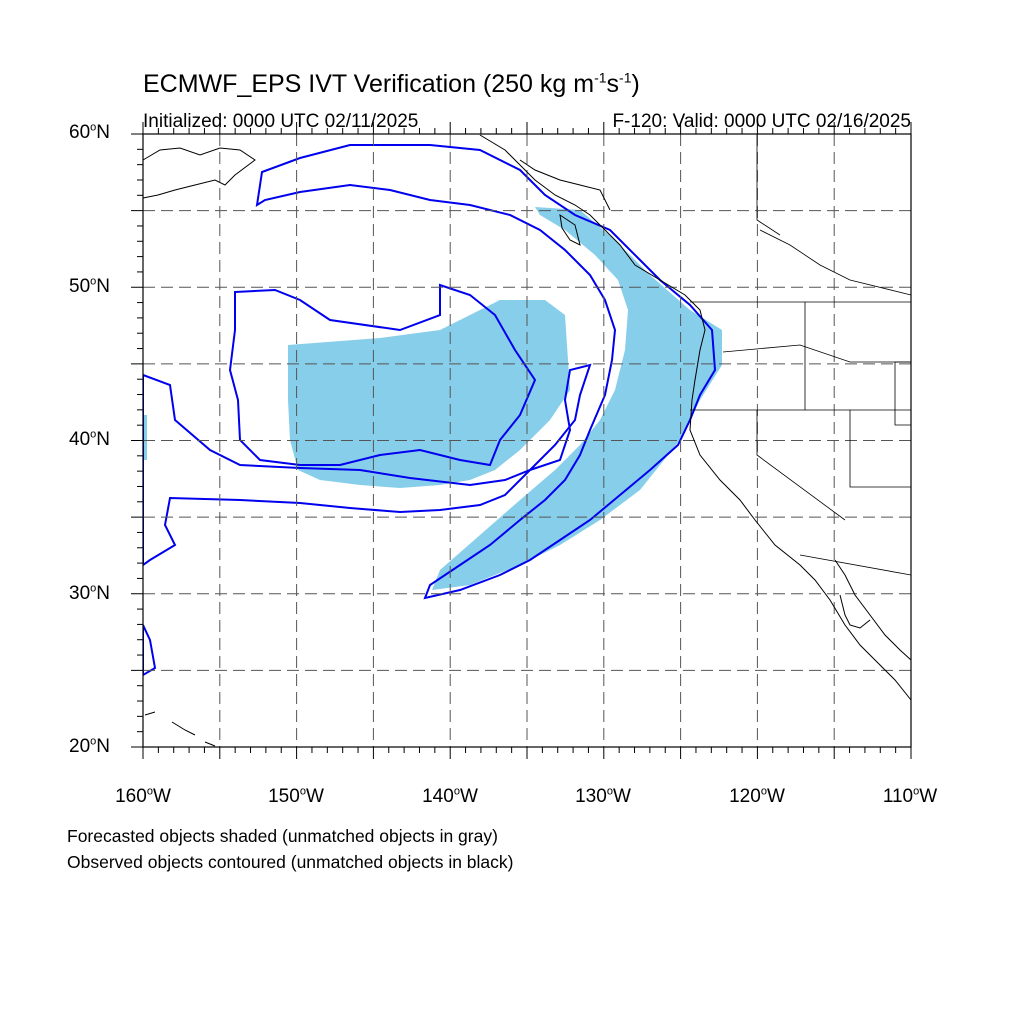 The image size is (1024, 1024). I want to click on lat-label-30: 30oN, so click(89, 593).